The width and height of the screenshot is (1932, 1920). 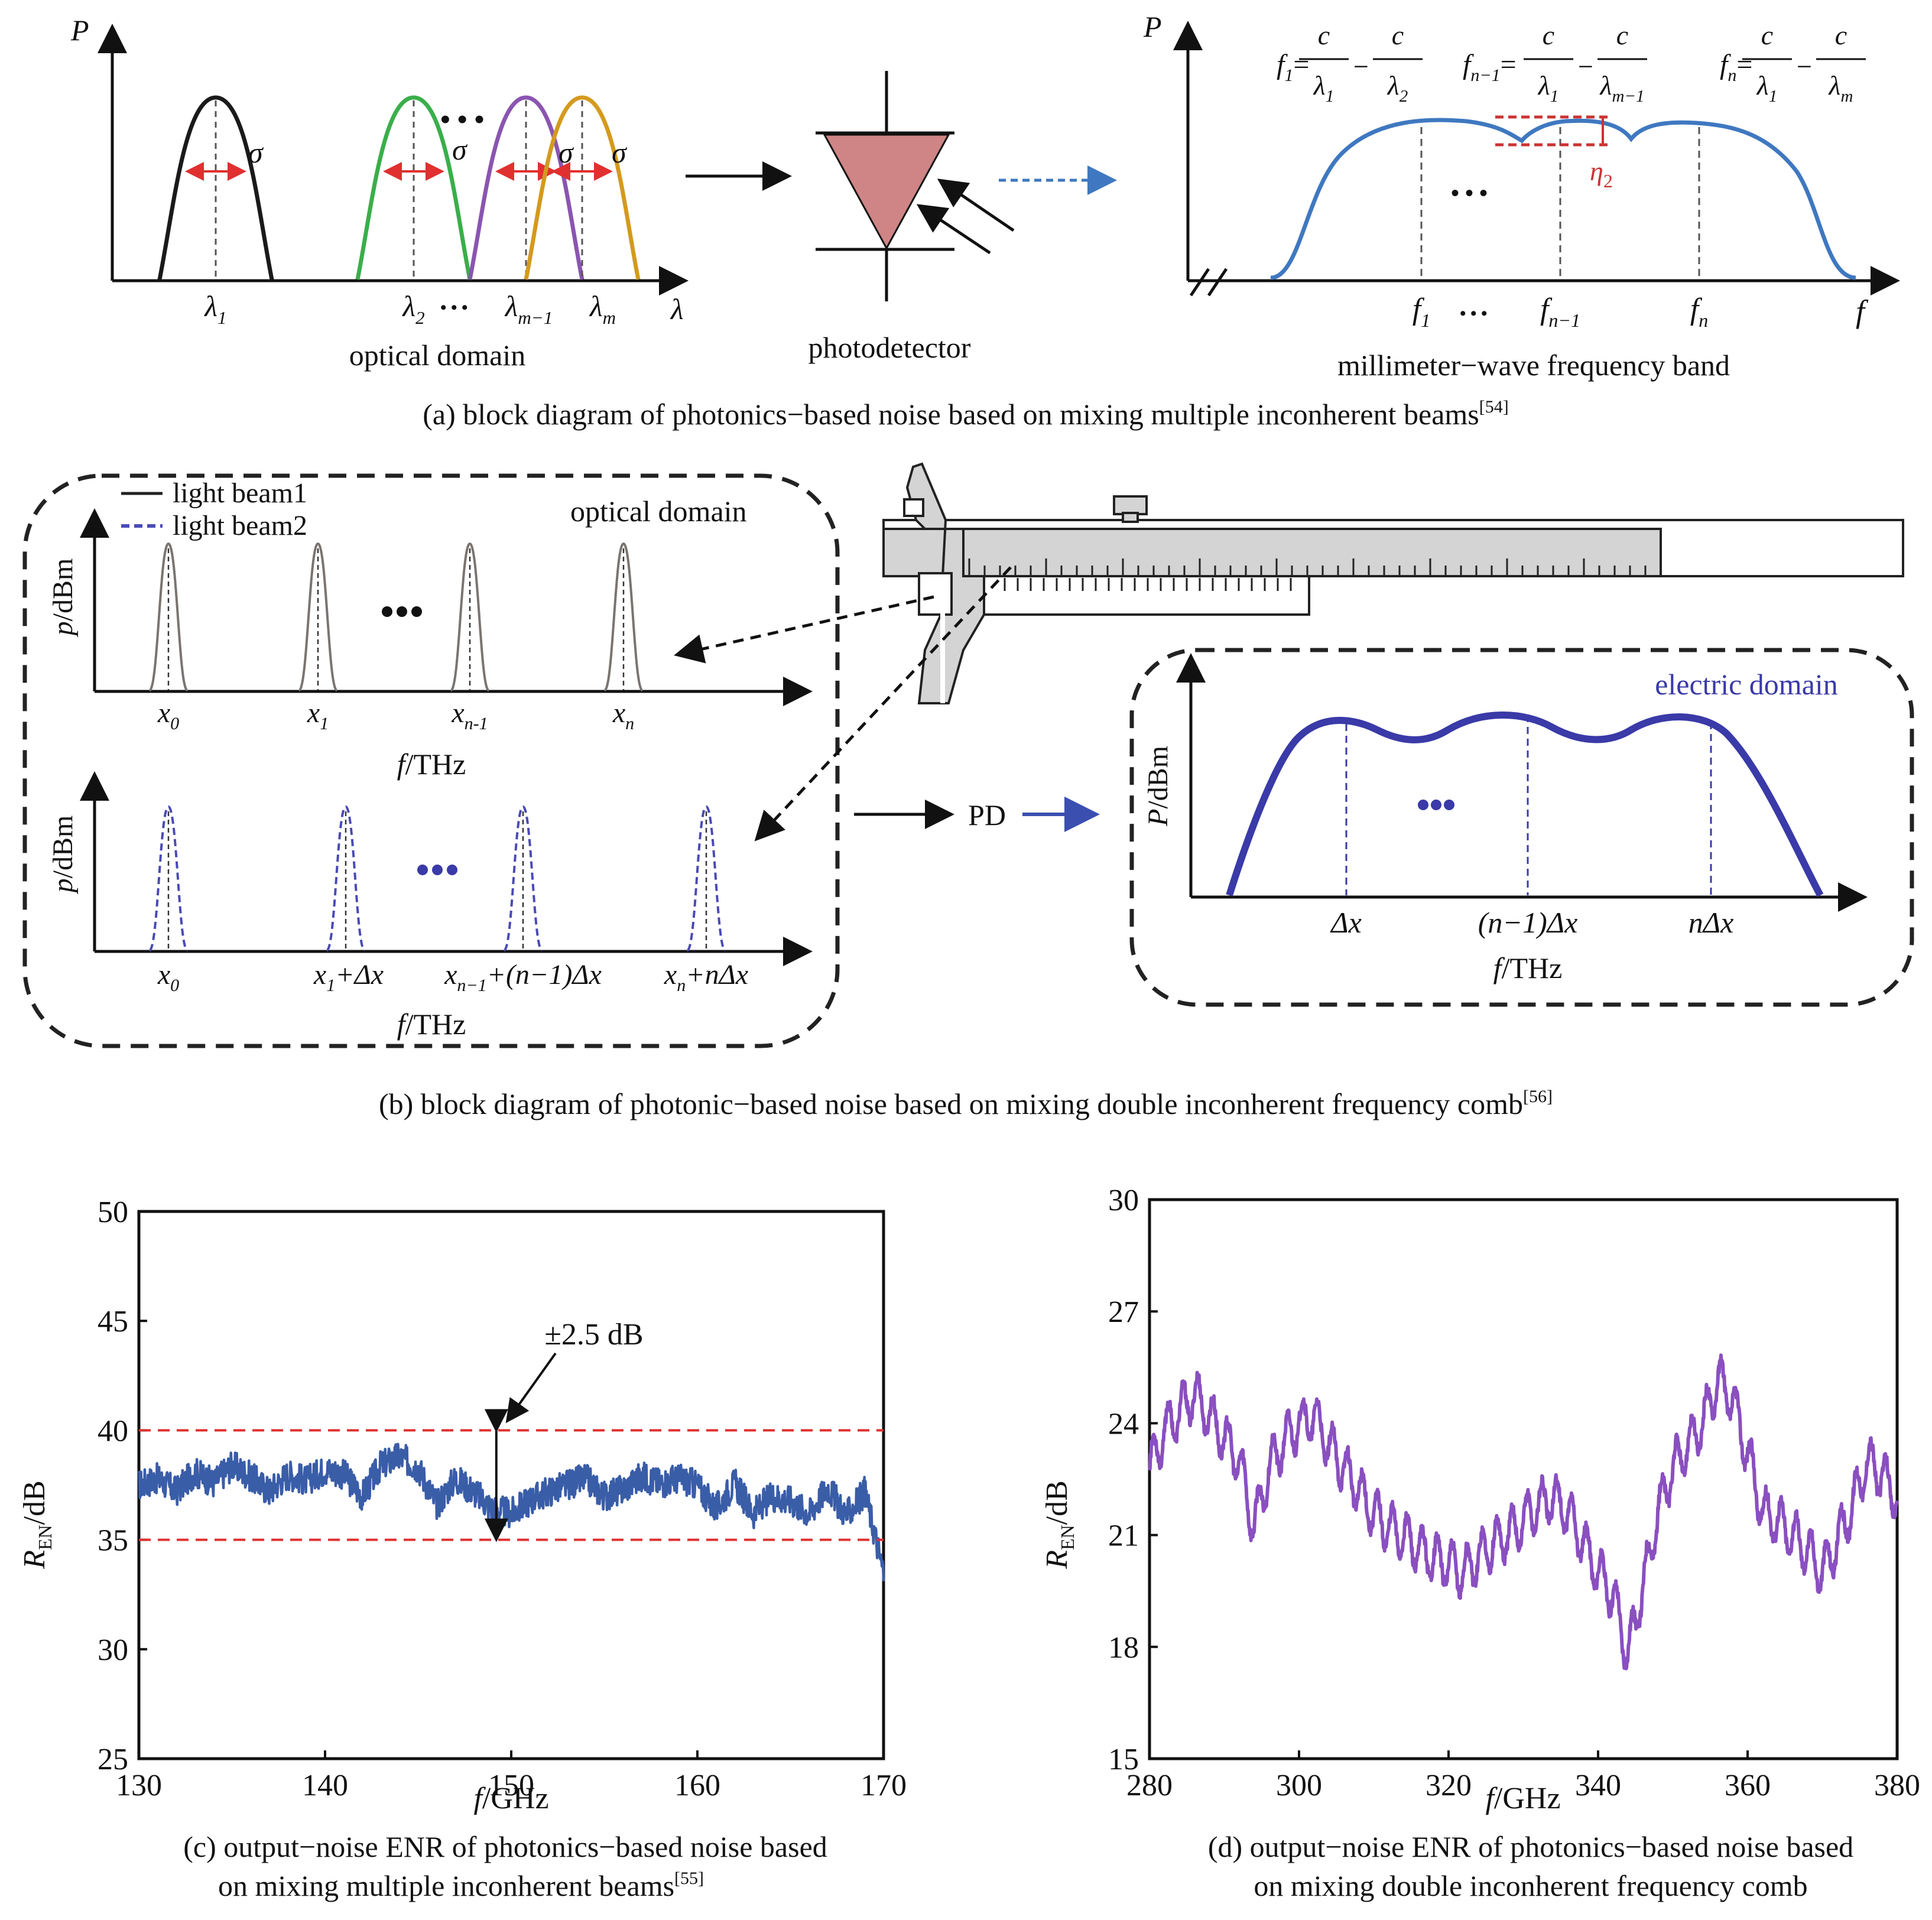 What do you see at coordinates (1299, 1785) in the screenshot?
I see `d-plot-xtick-label-1: 300` at bounding box center [1299, 1785].